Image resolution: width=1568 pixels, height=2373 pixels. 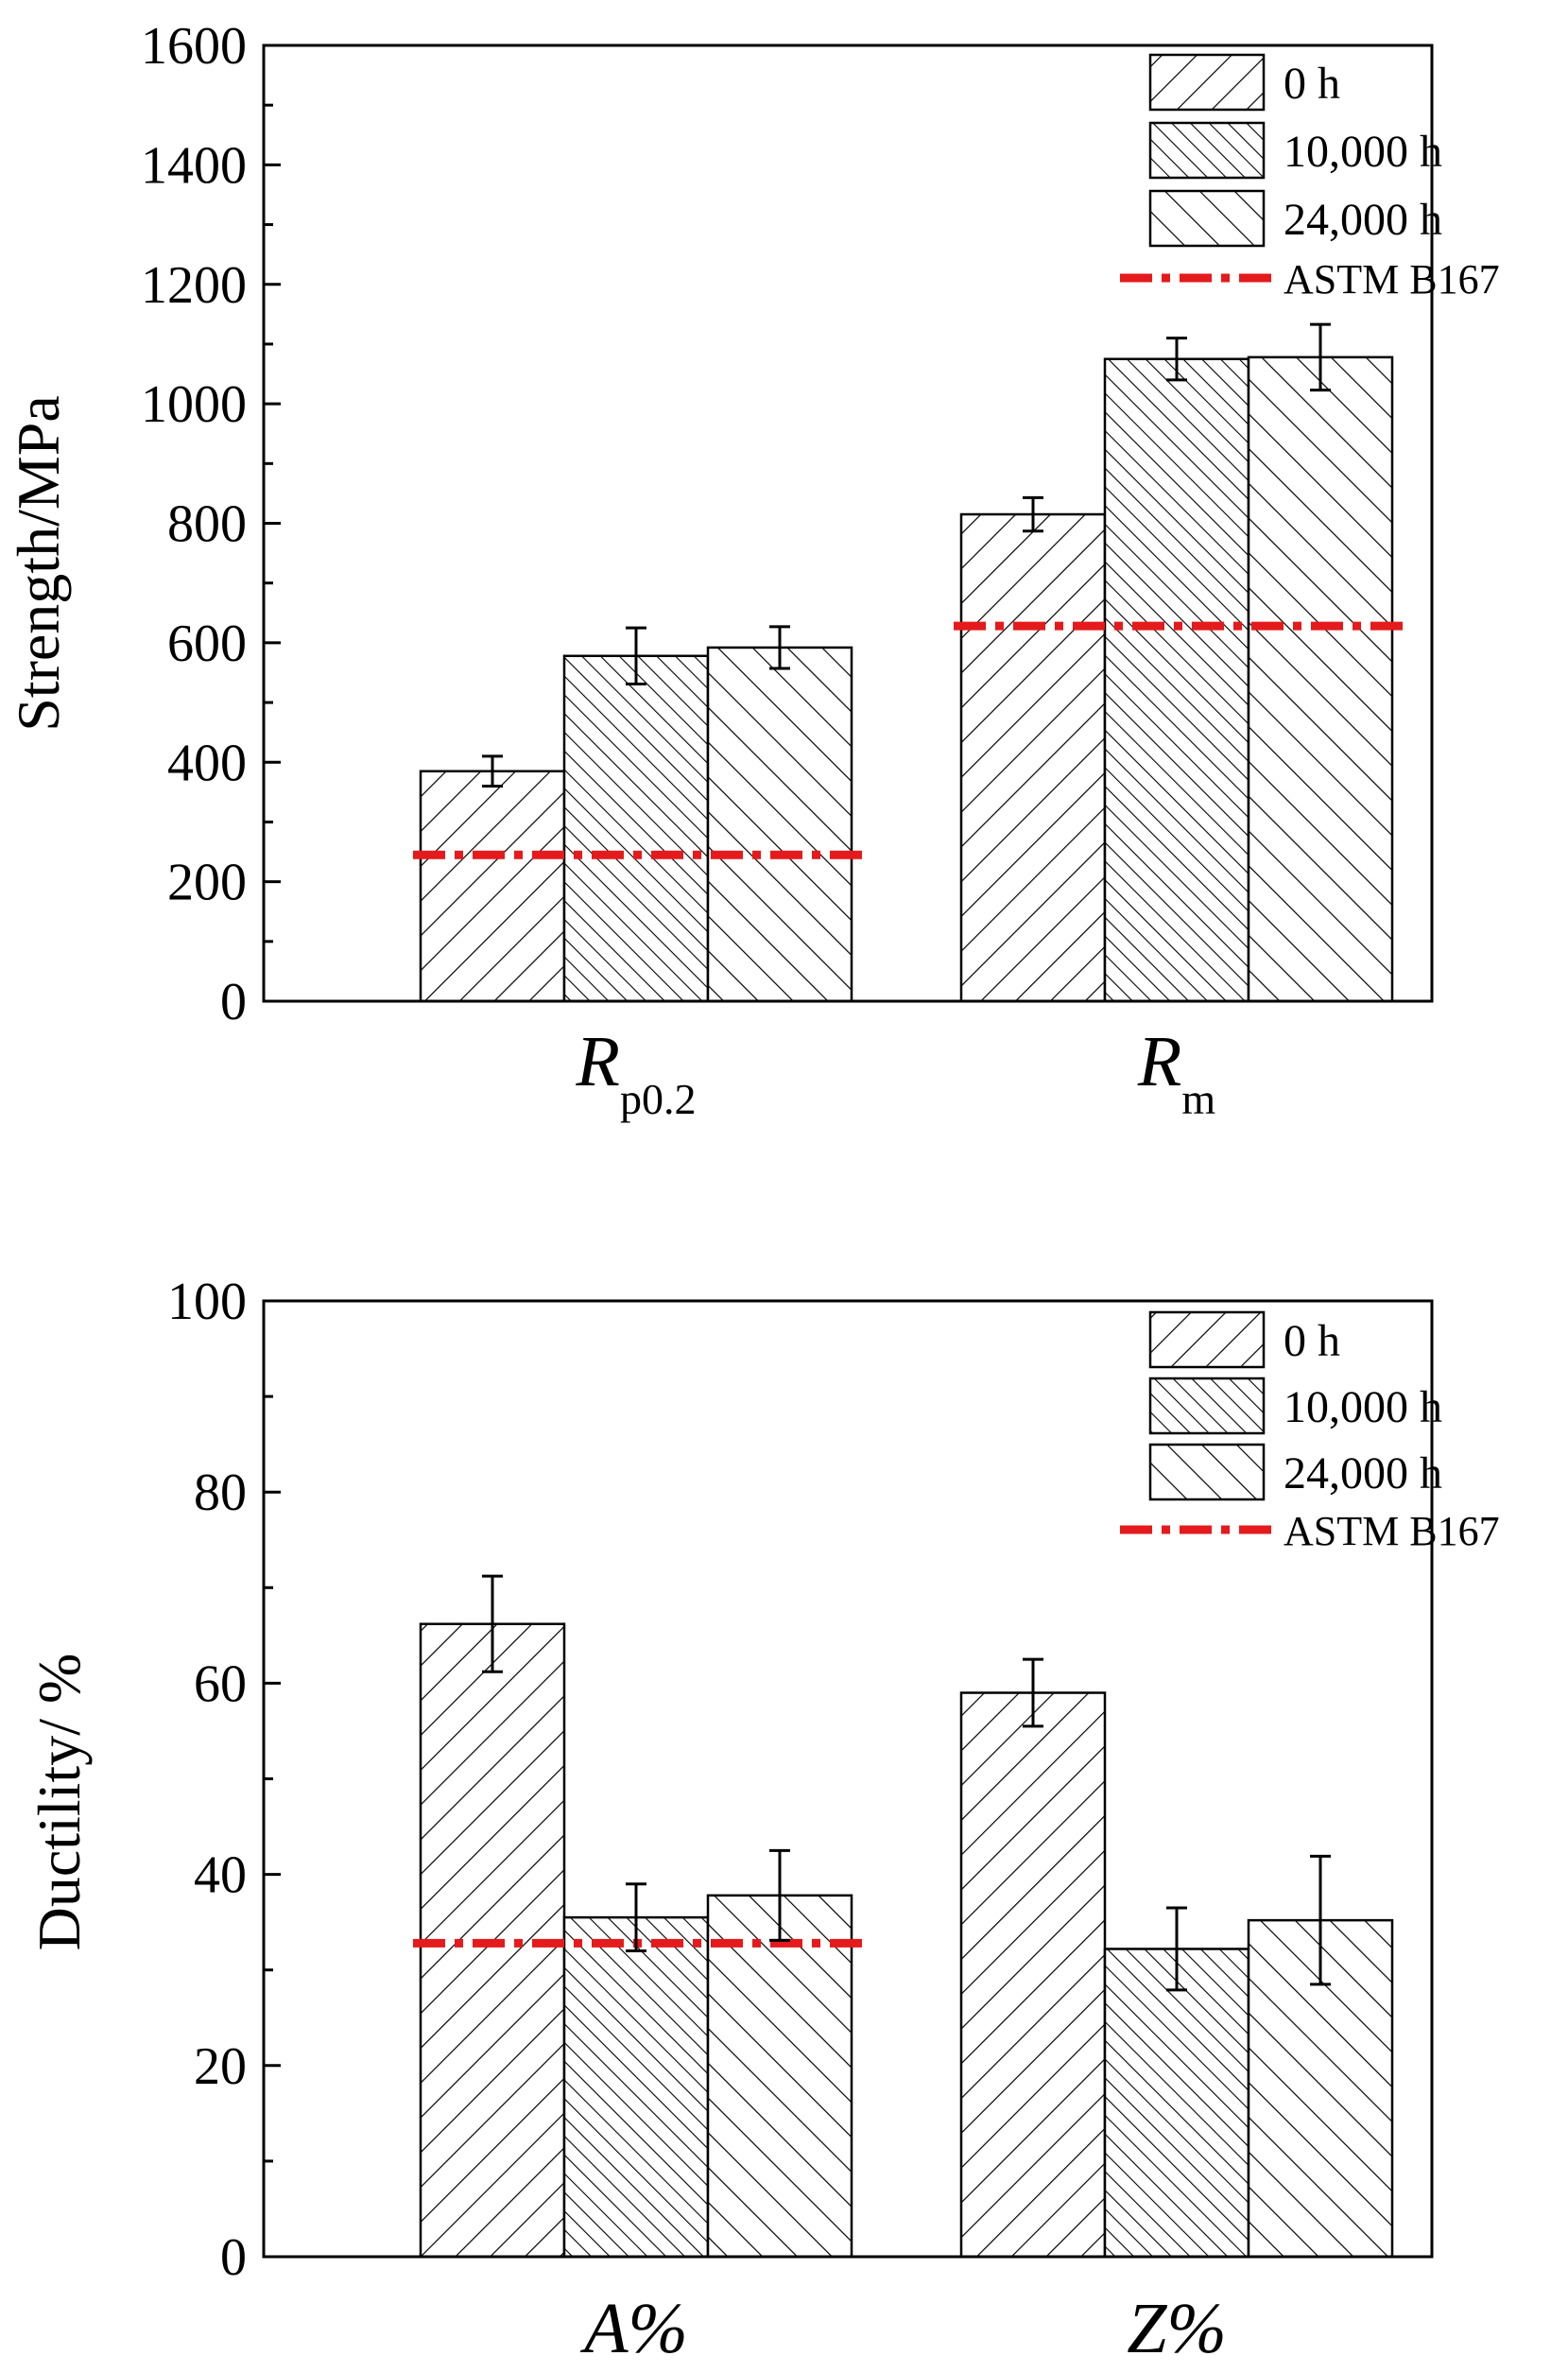 What do you see at coordinates (194, 285) in the screenshot?
I see `y-tick-label: 1200` at bounding box center [194, 285].